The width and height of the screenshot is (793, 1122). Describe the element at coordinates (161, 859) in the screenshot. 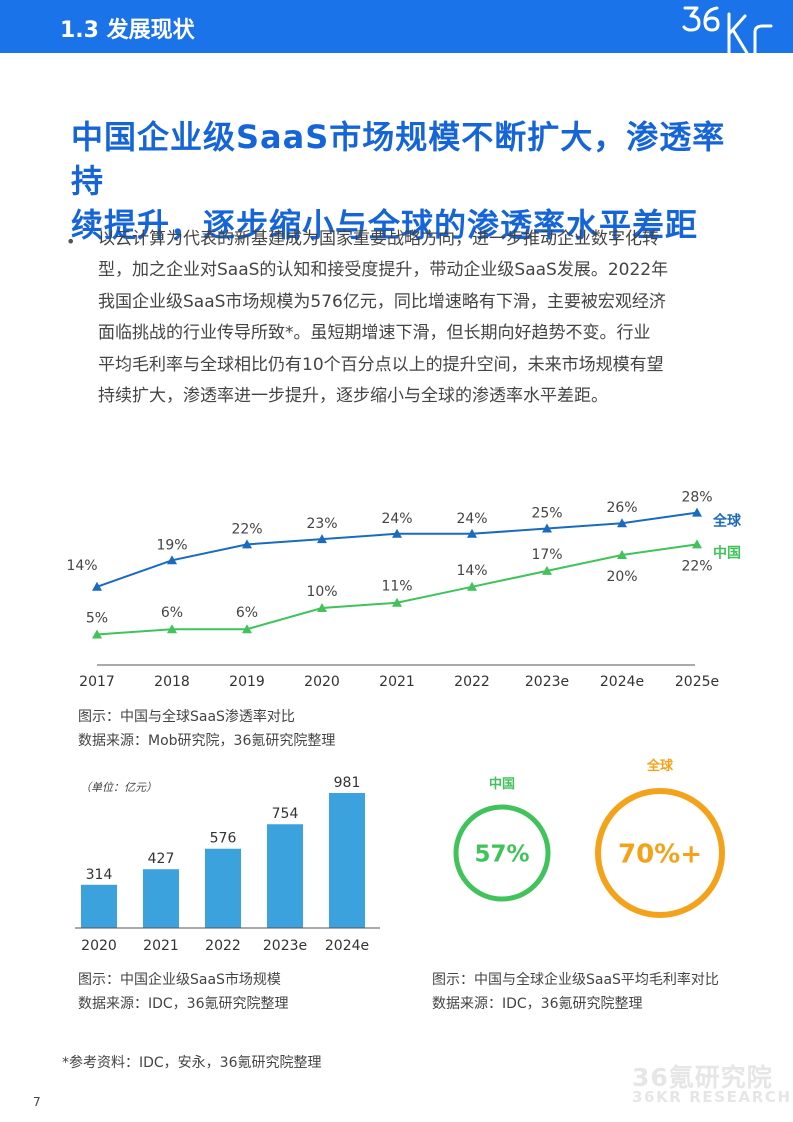

I see `bar-value-label: 427` at that location.